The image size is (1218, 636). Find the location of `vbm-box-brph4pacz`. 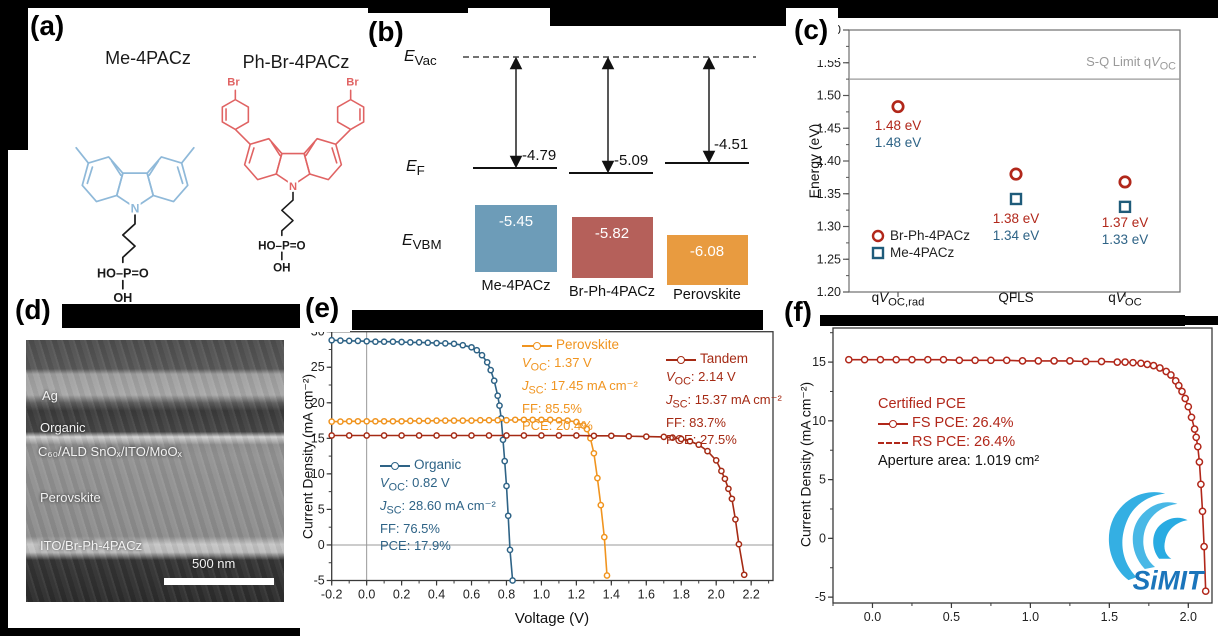

vbm-box-brph4pacz is located at coordinates (612, 247).